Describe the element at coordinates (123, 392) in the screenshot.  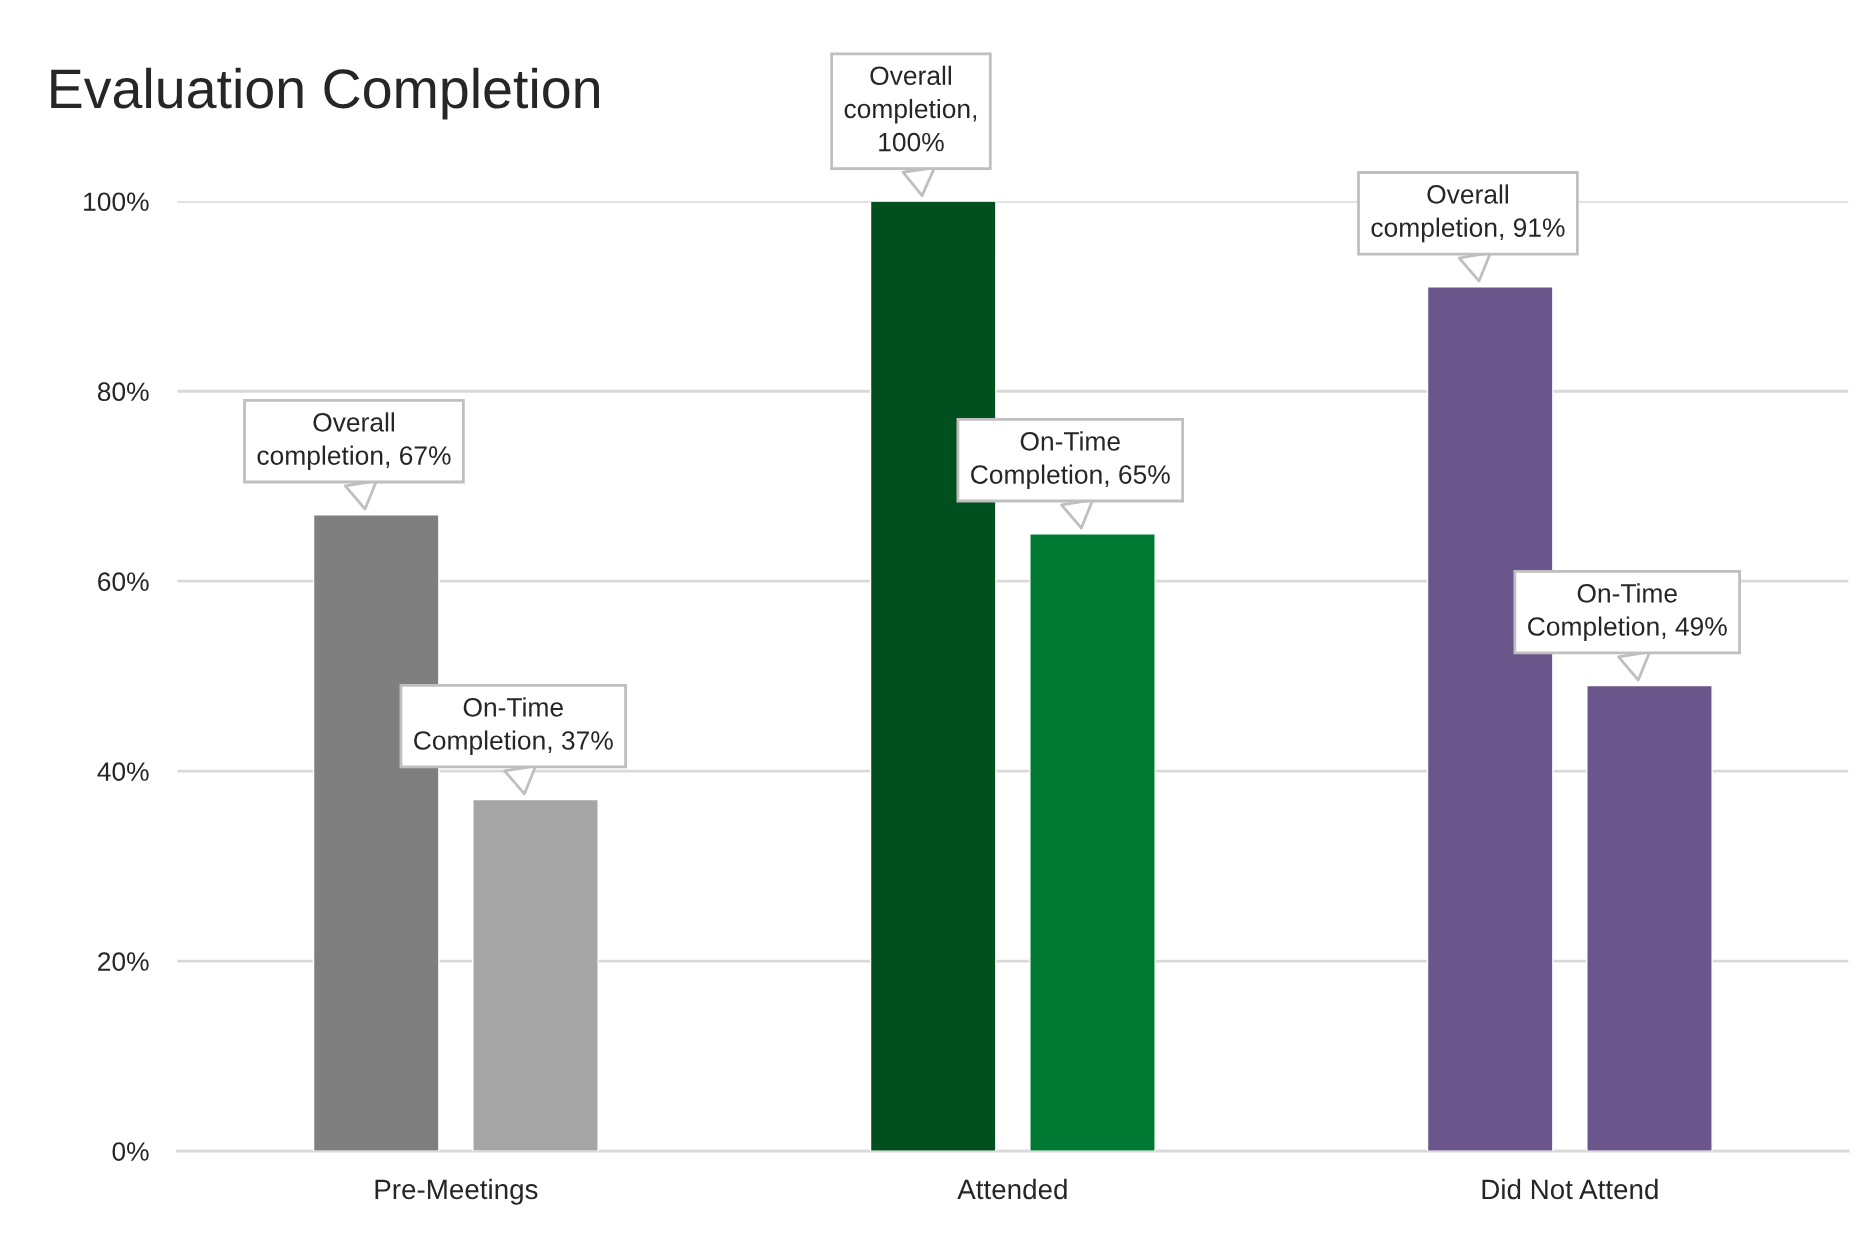
I see `y-tick-label: 80%` at that location.